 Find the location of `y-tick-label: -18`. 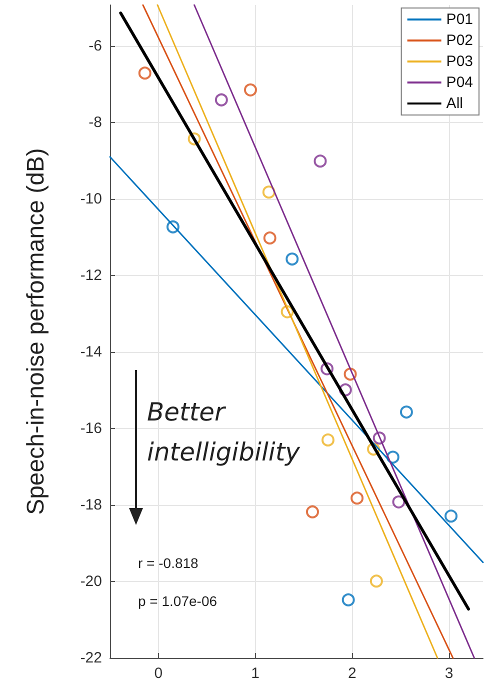

y-tick-label: -18 is located at coordinates (91, 505).